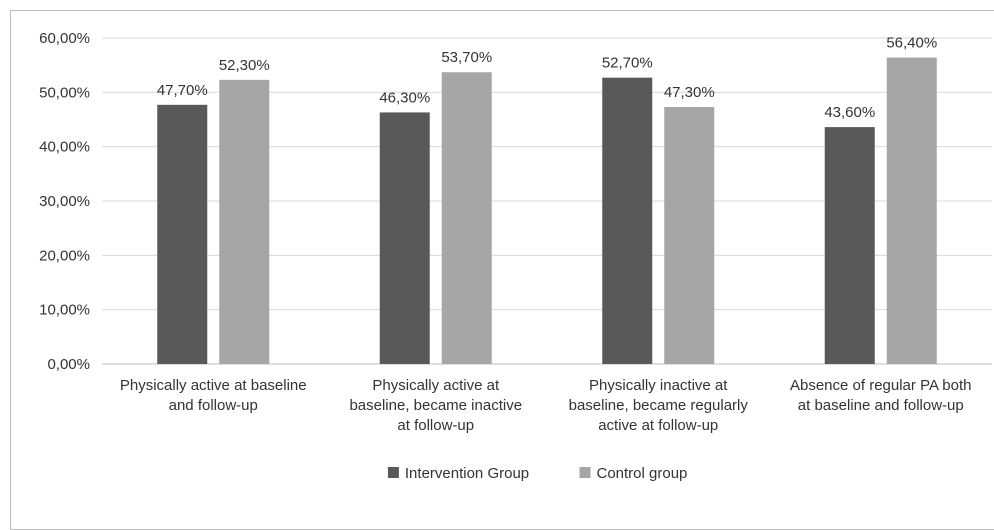 The image size is (994, 530). What do you see at coordinates (64, 38) in the screenshot?
I see `y-tick-label: 60,00%` at bounding box center [64, 38].